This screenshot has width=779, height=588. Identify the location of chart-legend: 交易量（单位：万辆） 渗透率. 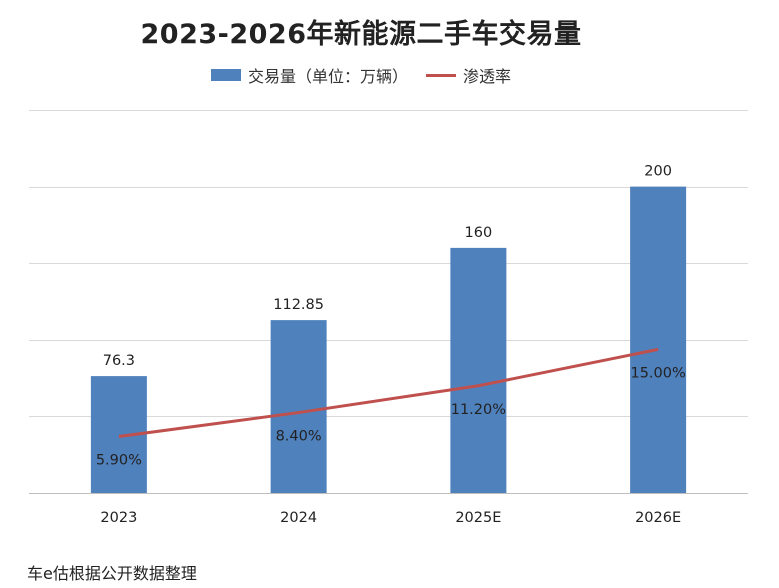
(361, 75).